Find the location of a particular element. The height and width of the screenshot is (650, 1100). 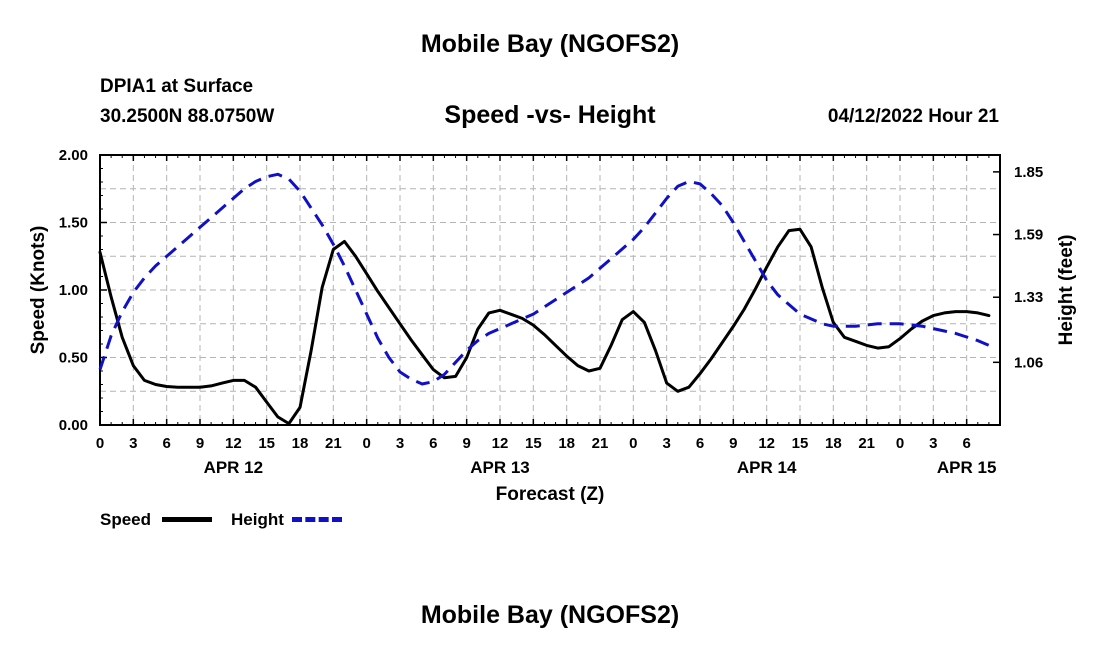

y-left-tick-label: 1.50 is located at coordinates (73, 223).